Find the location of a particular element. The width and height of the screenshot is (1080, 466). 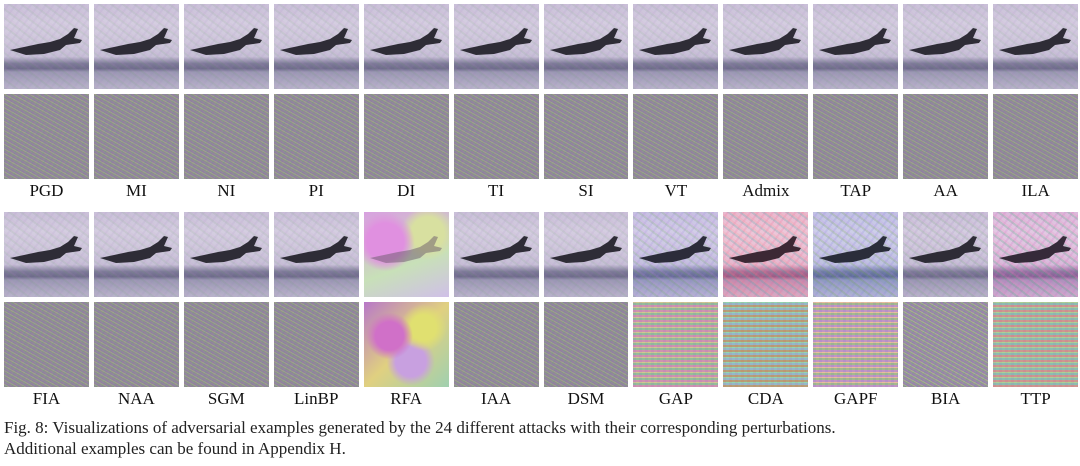

attack-label: MI is located at coordinates (136, 190).